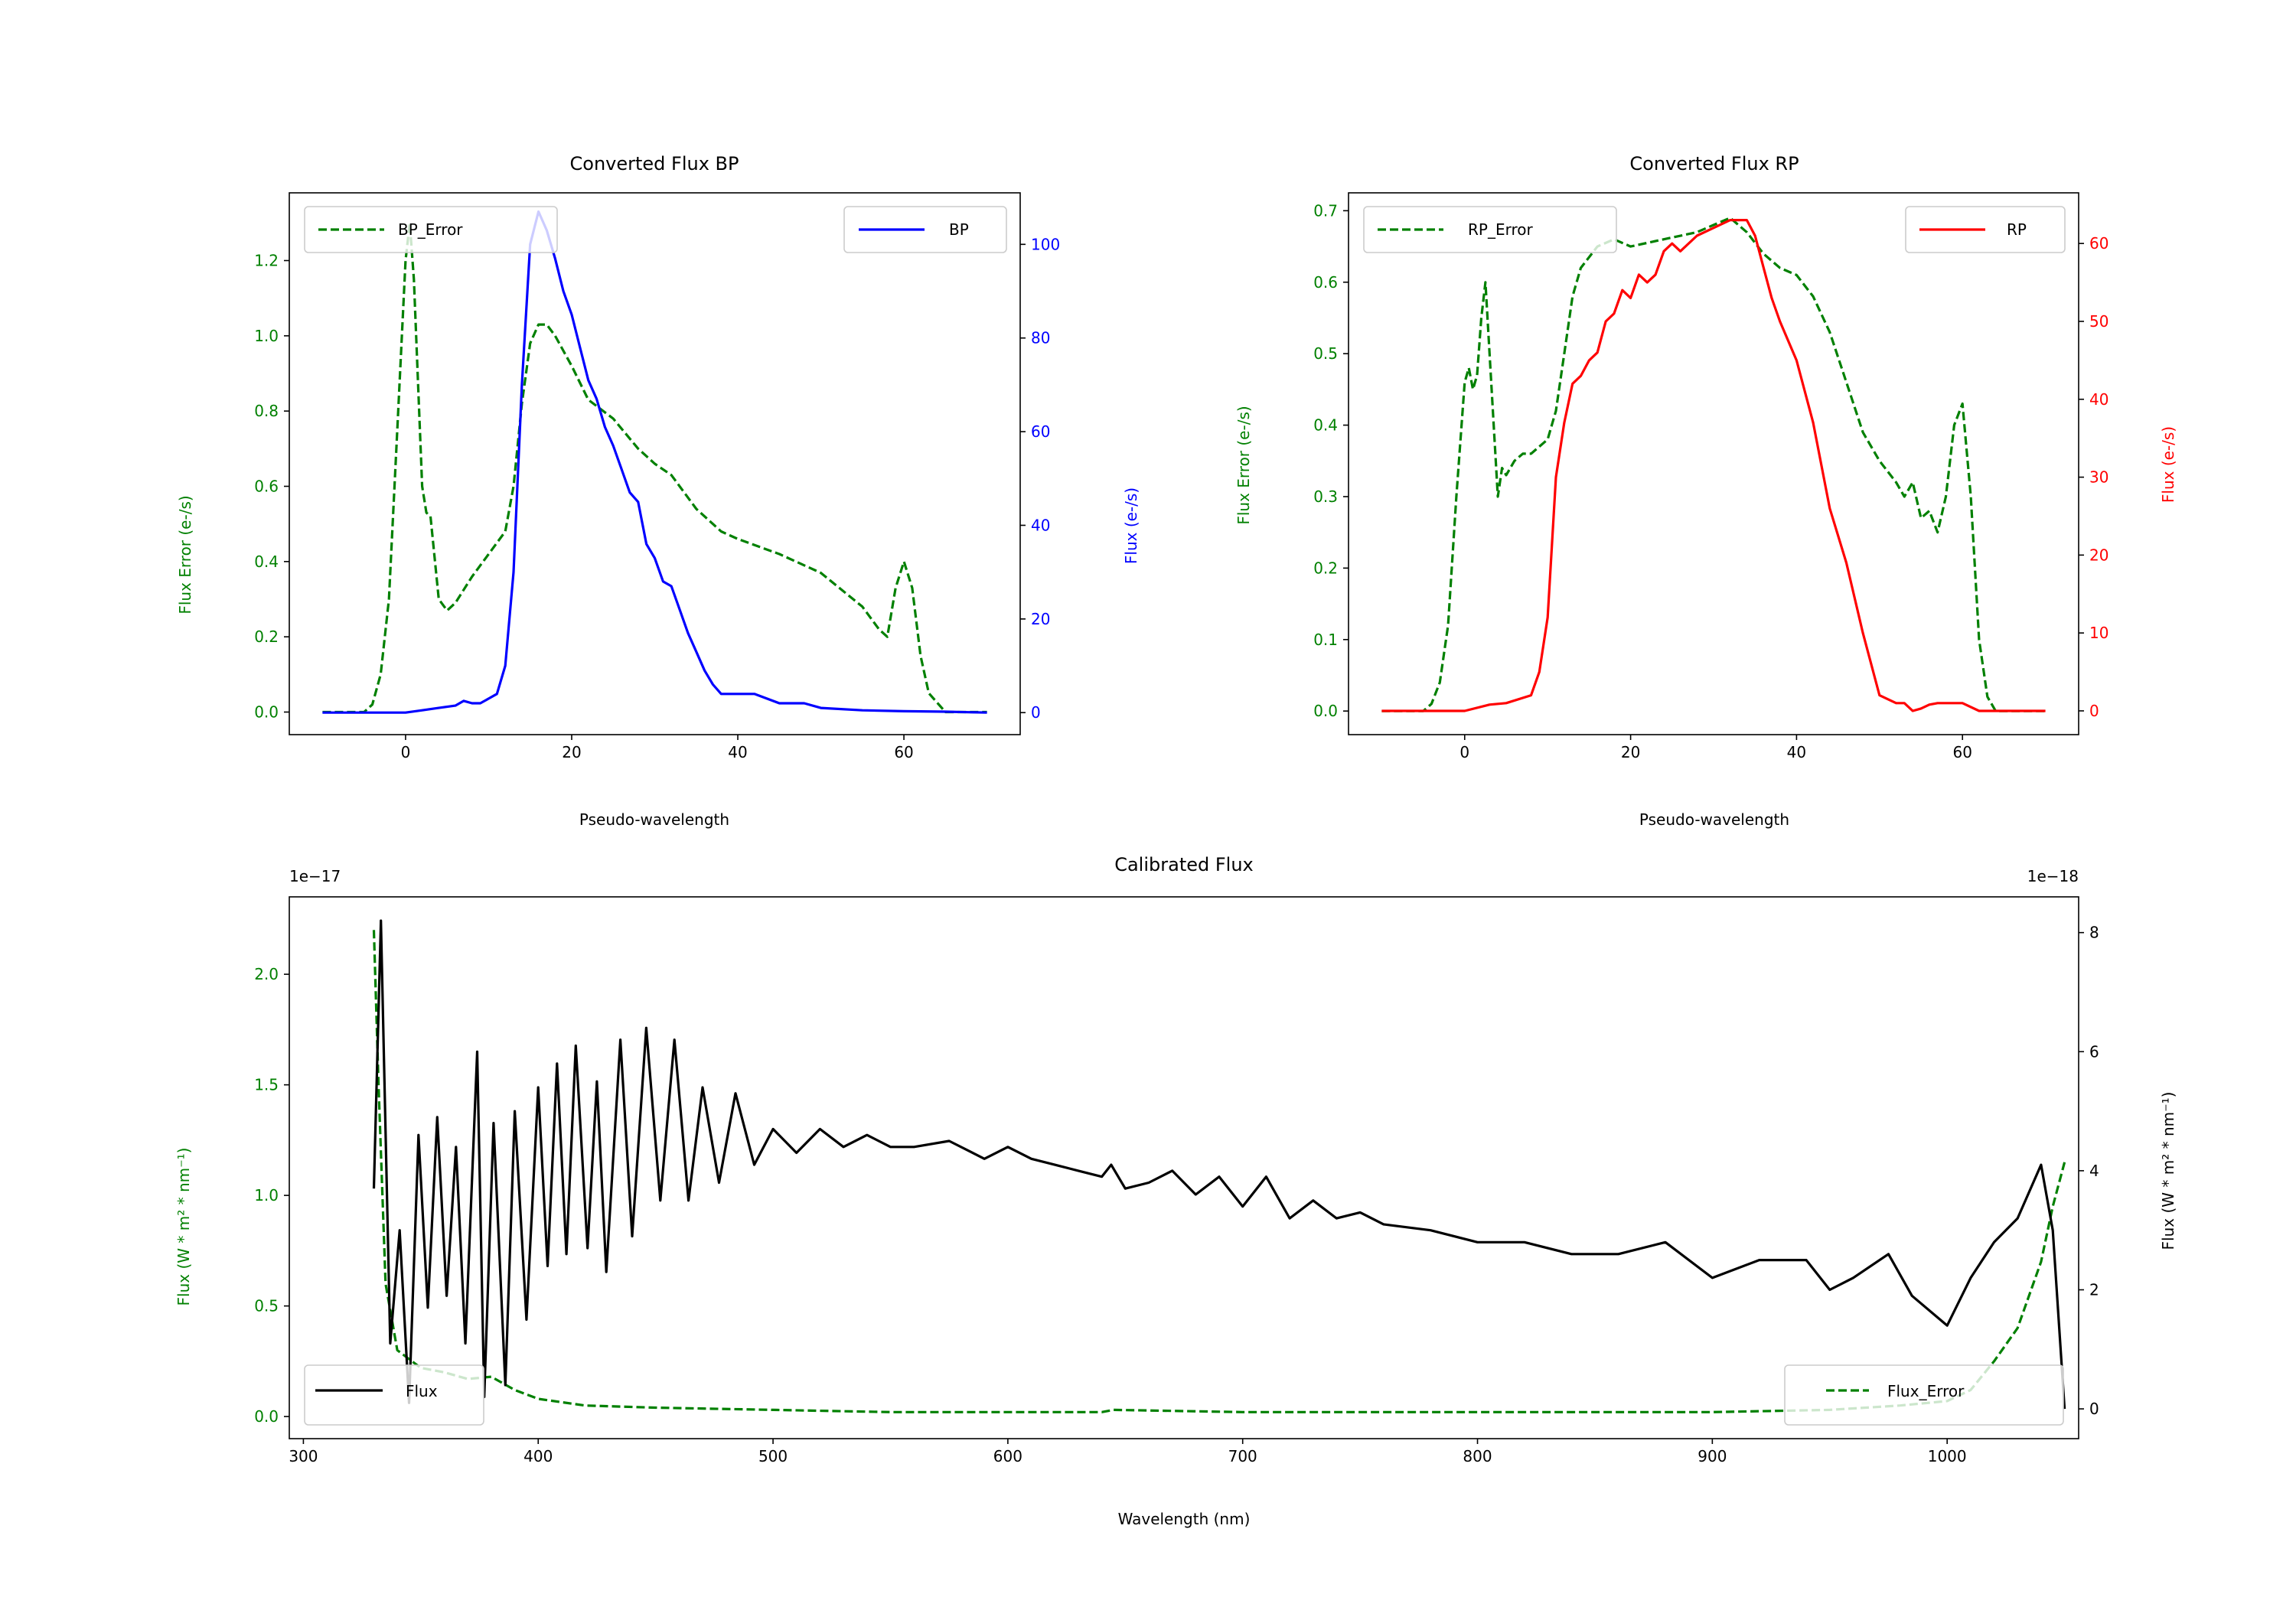 Image resolution: width=2296 pixels, height=1607 pixels. I want to click on calibrated-xtick-label: 700, so click(1242, 1456).